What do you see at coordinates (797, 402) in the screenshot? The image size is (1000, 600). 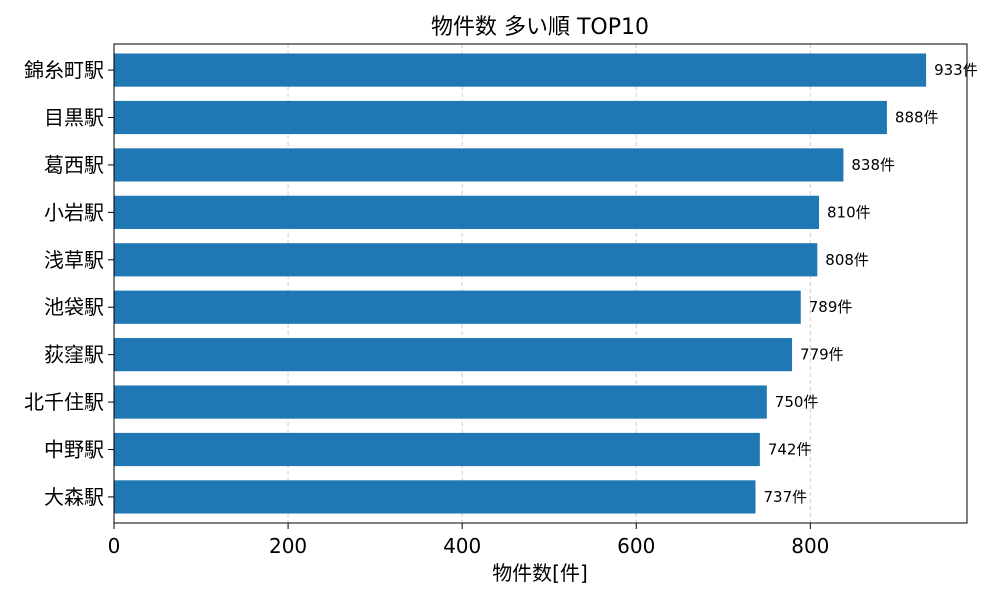 I see `data-label: 750件` at bounding box center [797, 402].